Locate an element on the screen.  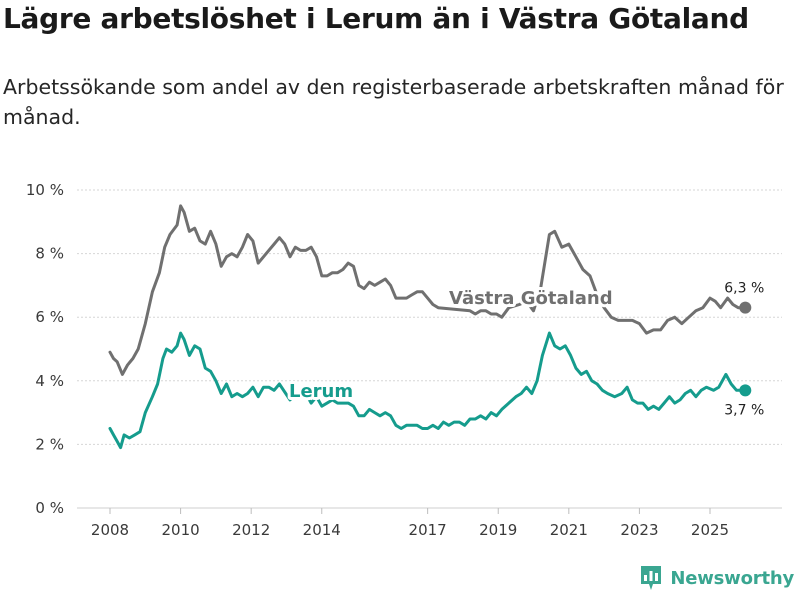
x-tick-label: 2021 is located at coordinates (569, 530).